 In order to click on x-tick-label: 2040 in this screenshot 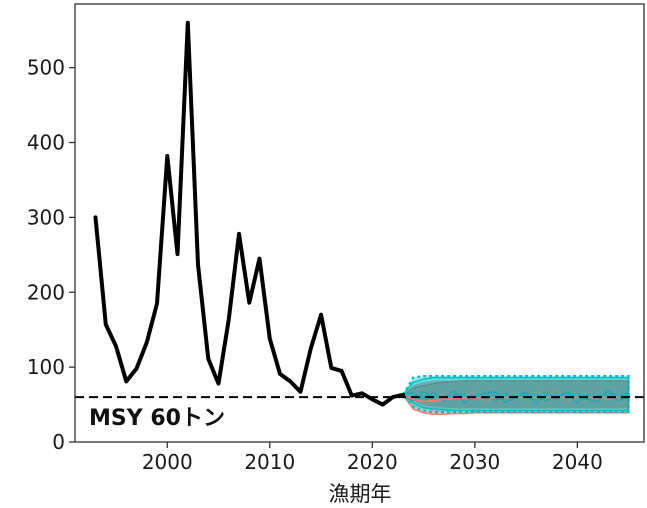, I will do `click(577, 462)`.